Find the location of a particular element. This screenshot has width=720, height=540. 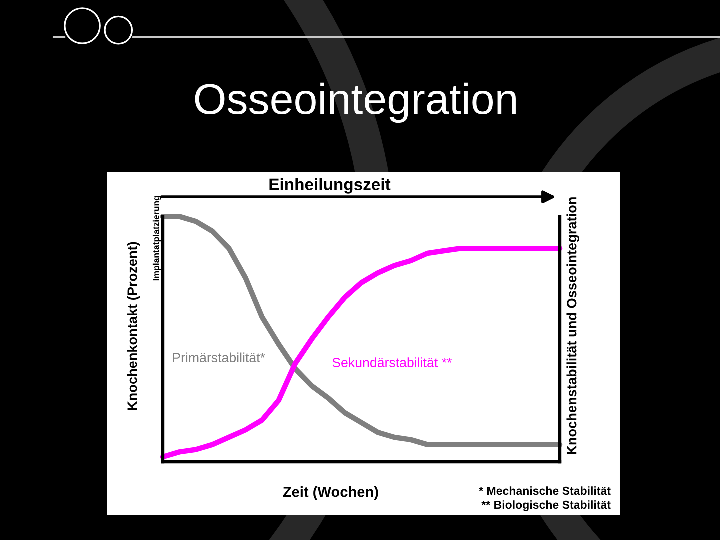

text: * Mechanische Stabilität is located at coordinates (545, 491).